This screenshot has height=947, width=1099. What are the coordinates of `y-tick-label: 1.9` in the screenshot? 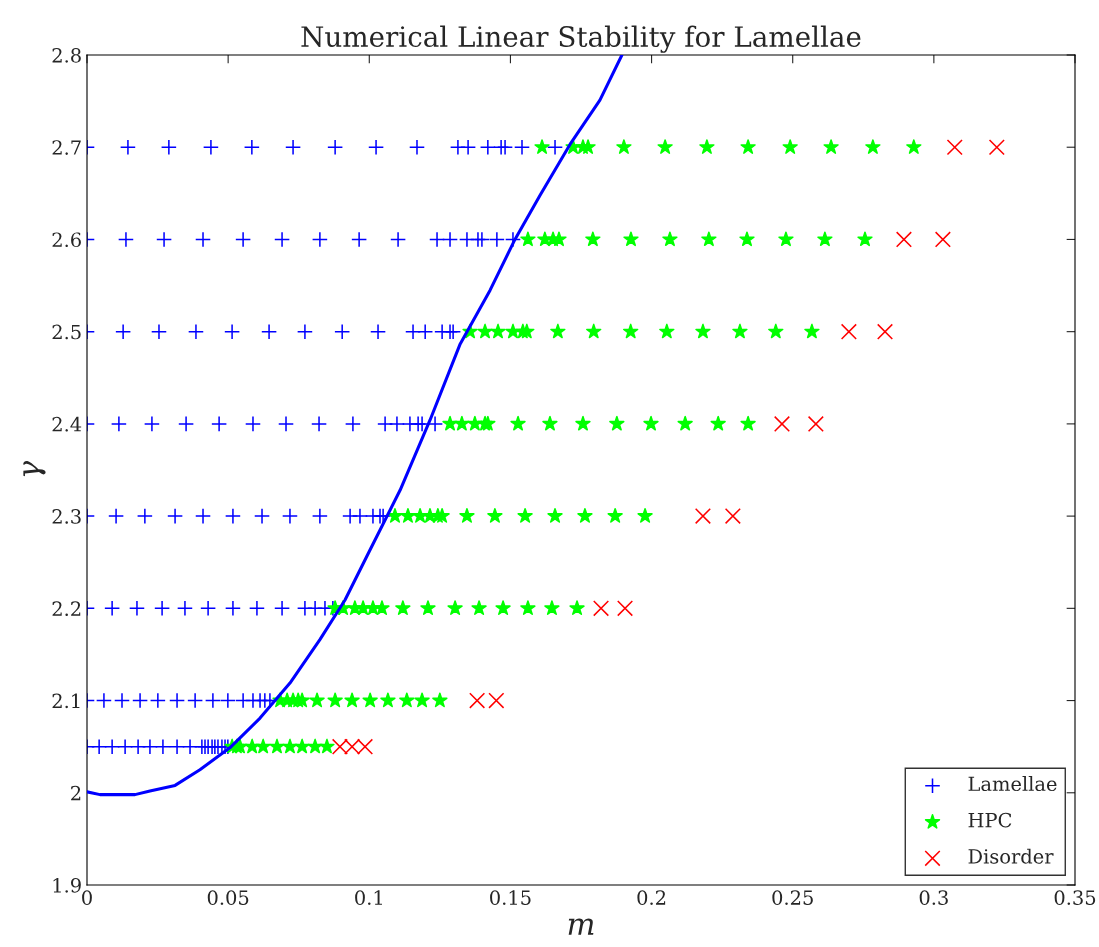 It's located at (67, 885).